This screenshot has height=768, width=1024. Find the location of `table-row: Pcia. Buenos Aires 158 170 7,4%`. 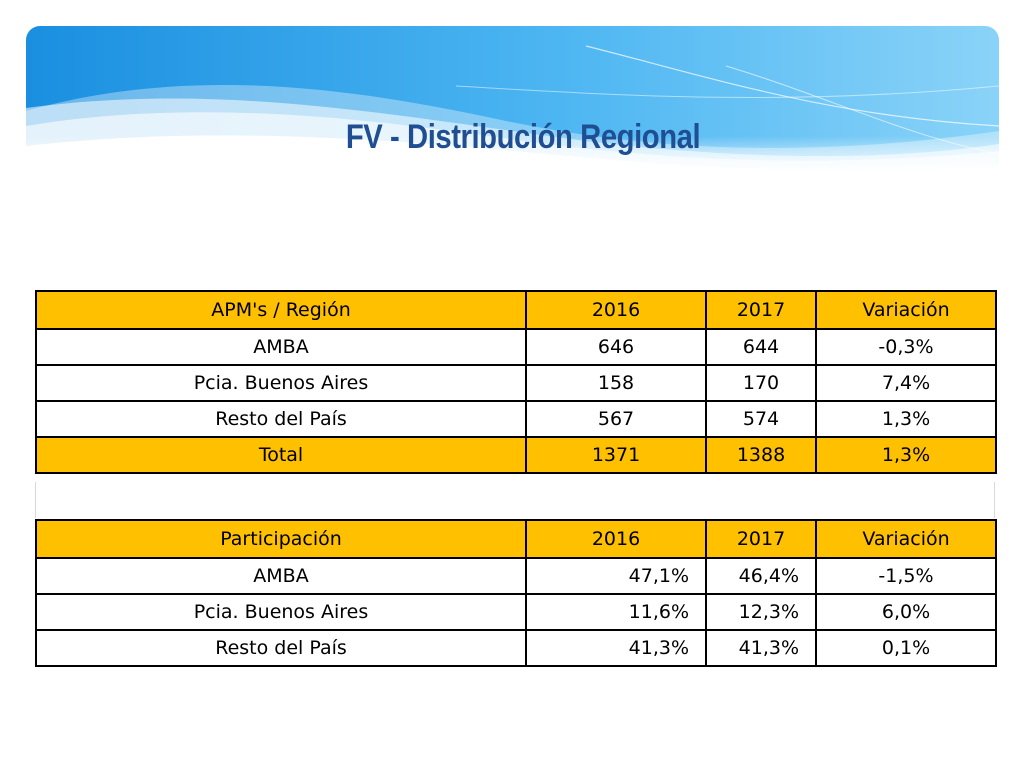

table-row: Pcia. Buenos Aires 158 170 7,4% is located at coordinates (516, 383).